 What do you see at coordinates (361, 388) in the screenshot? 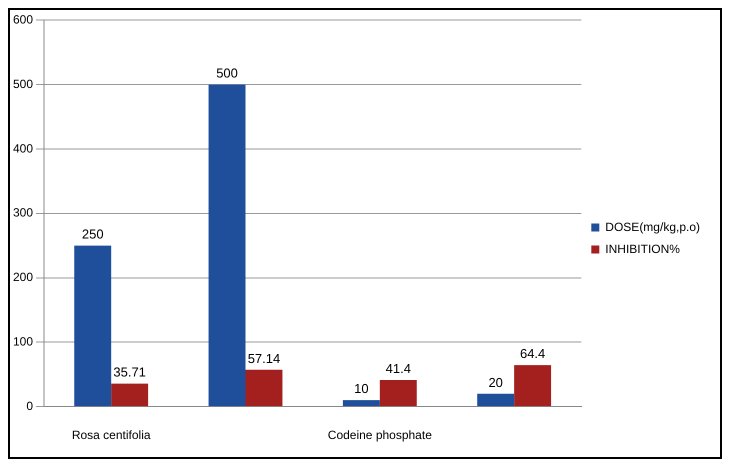
I see `data-label: 10` at bounding box center [361, 388].